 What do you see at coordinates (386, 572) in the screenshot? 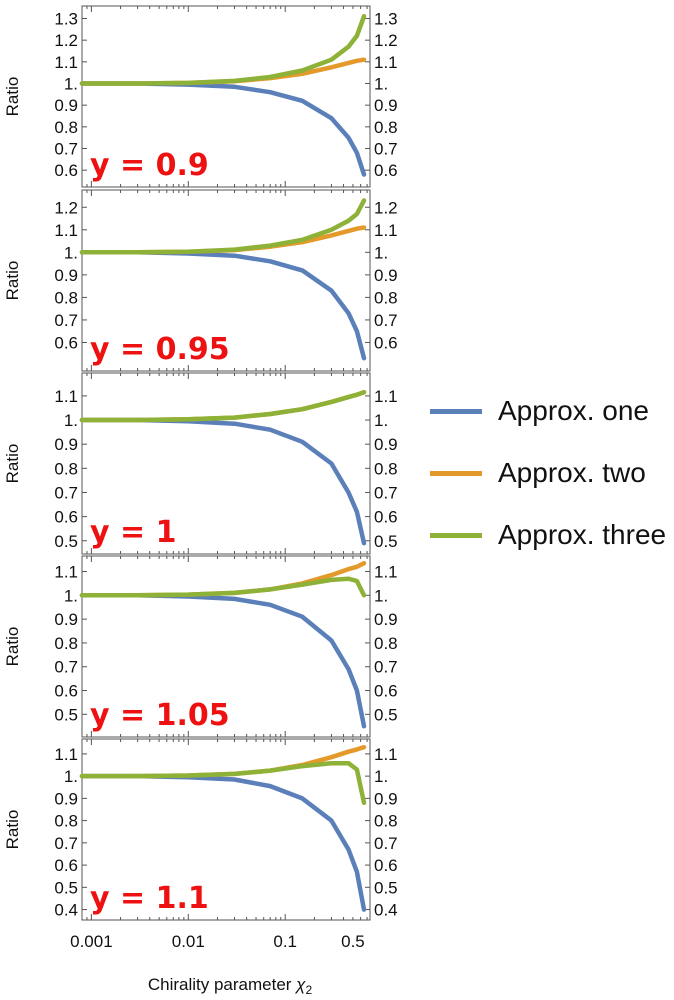
I see `panel-4-ytick-label-right: 1.1` at bounding box center [386, 572].